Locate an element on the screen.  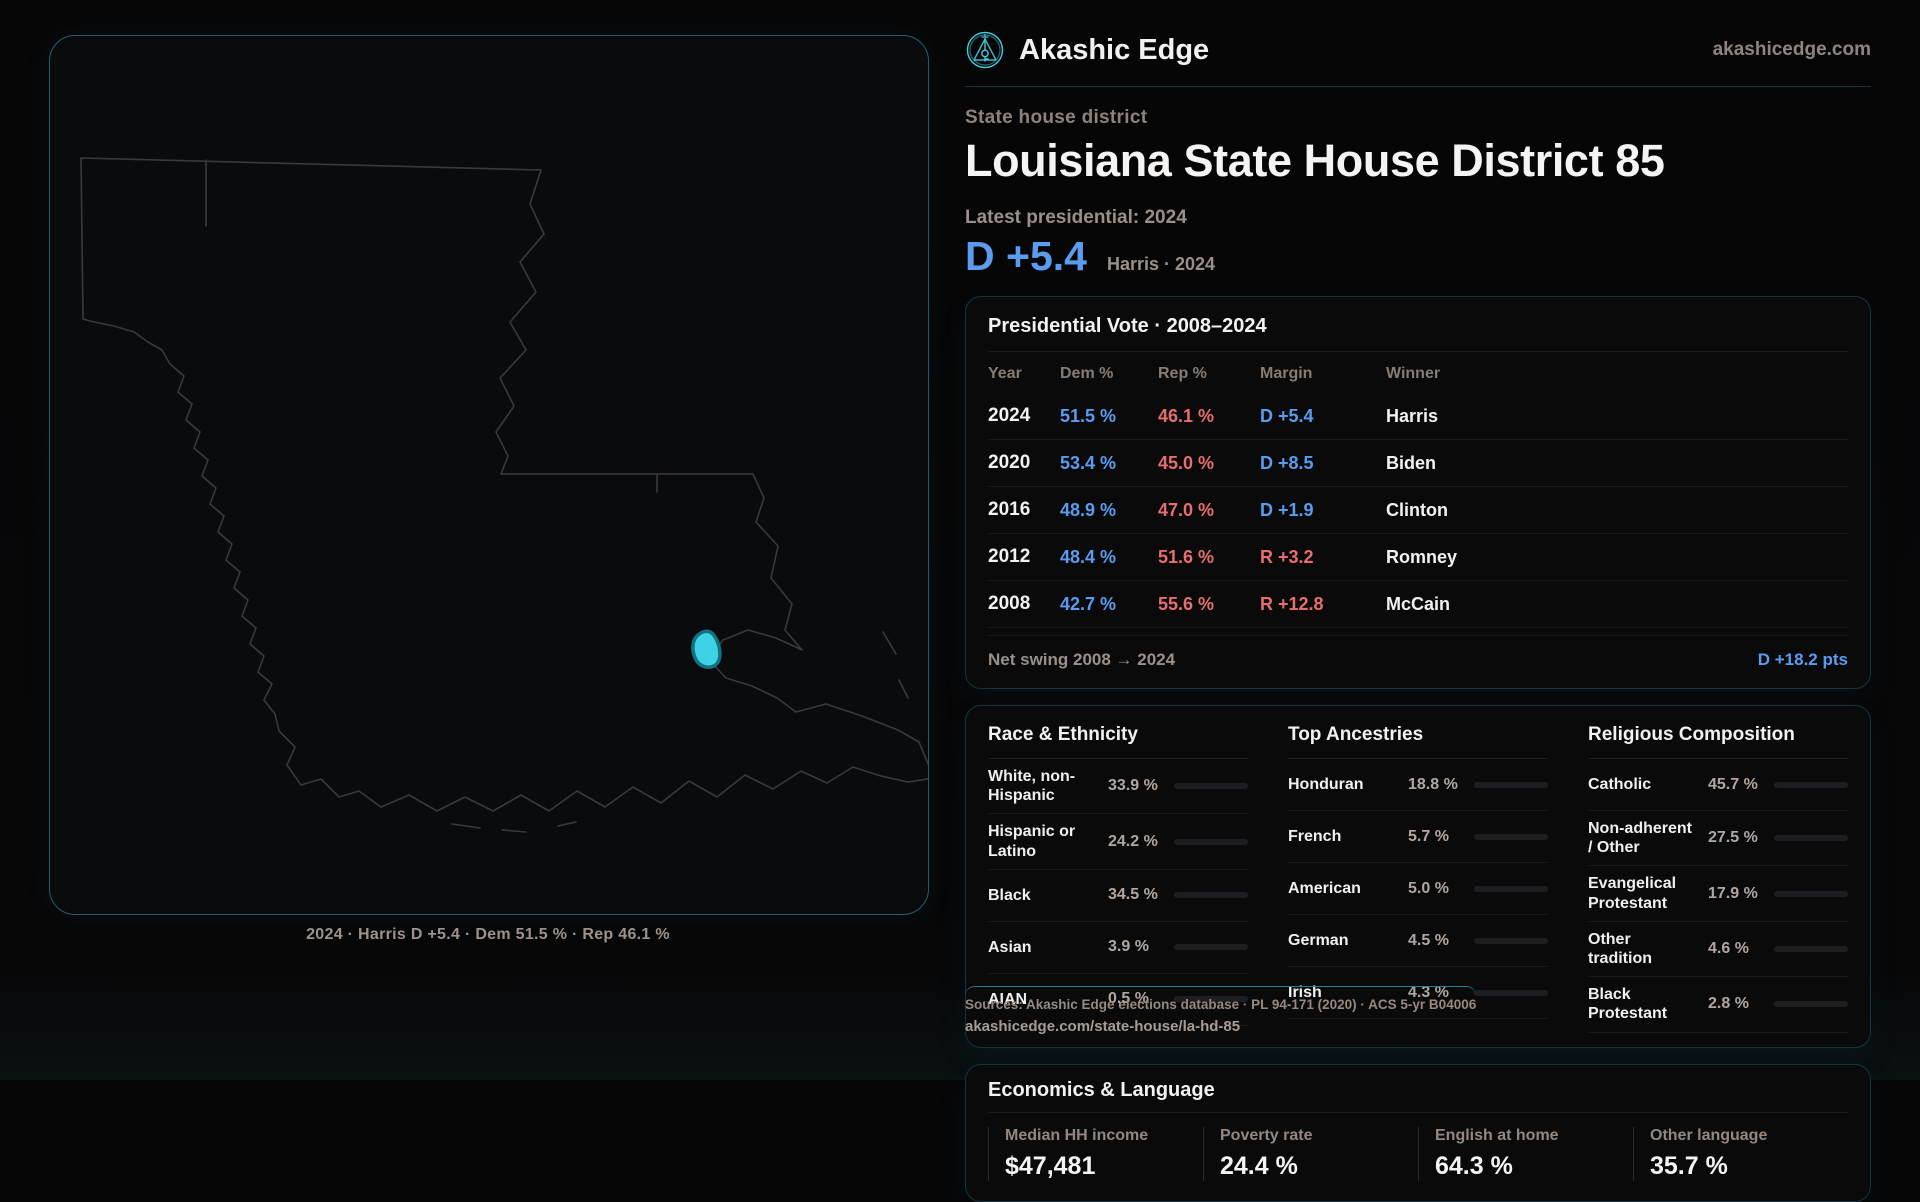
table-header: Year Dem % Rep % Margin Winner is located at coordinates (1418, 372).